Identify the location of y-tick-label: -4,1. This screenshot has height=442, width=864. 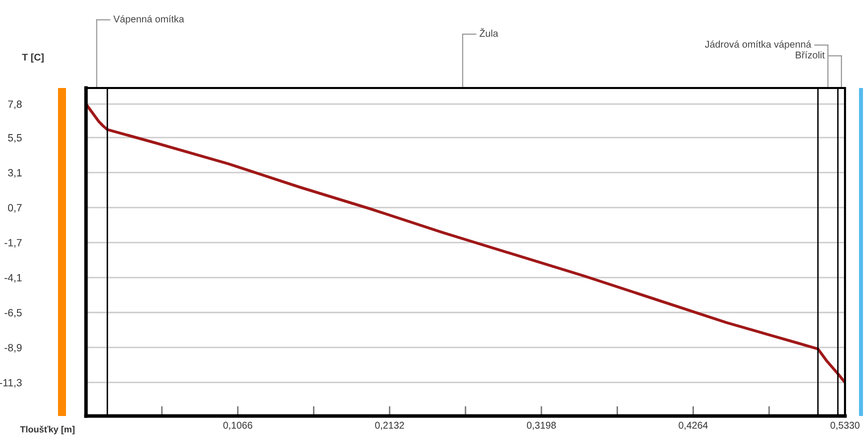
(13, 278).